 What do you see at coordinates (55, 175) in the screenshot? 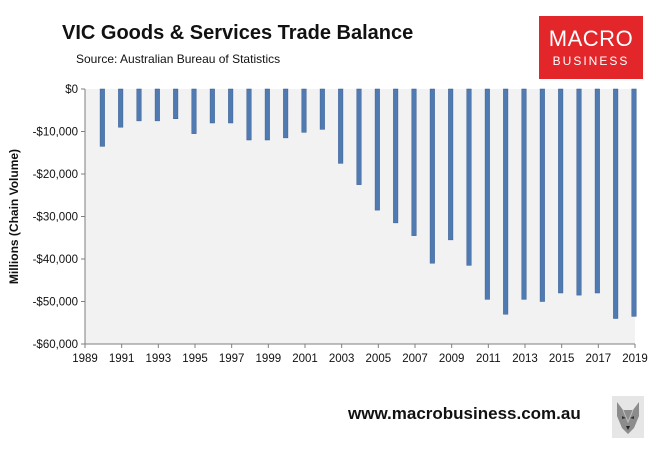
I see `y-tick-label: -$20,000` at bounding box center [55, 175].